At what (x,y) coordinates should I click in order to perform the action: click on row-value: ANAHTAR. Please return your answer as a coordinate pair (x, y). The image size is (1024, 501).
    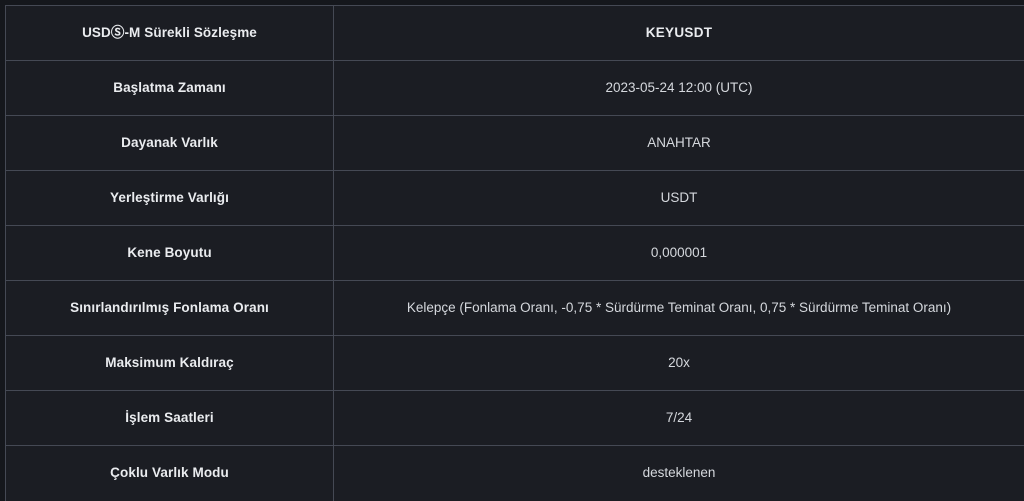
    Looking at the image, I should click on (679, 143).